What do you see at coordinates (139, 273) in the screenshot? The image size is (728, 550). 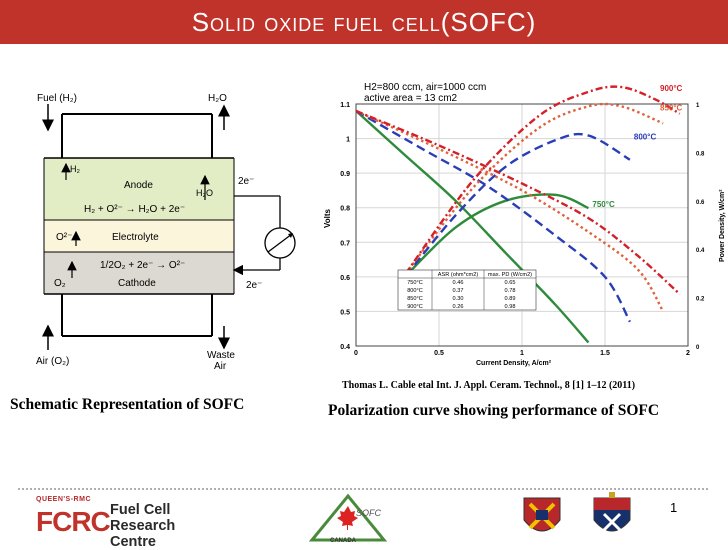 I see `cathode-layer` at bounding box center [139, 273].